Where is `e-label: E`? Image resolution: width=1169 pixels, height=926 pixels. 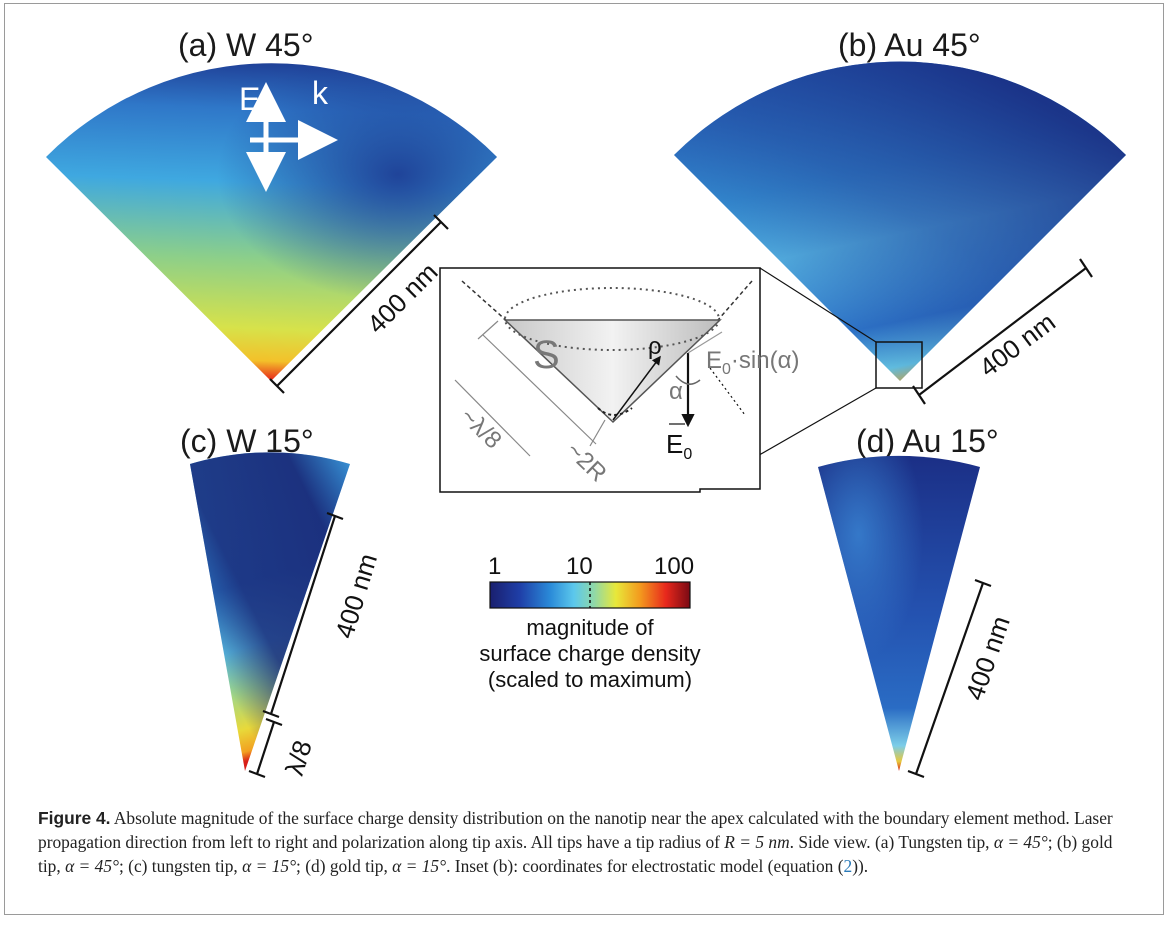 e-label: E is located at coordinates (249, 99).